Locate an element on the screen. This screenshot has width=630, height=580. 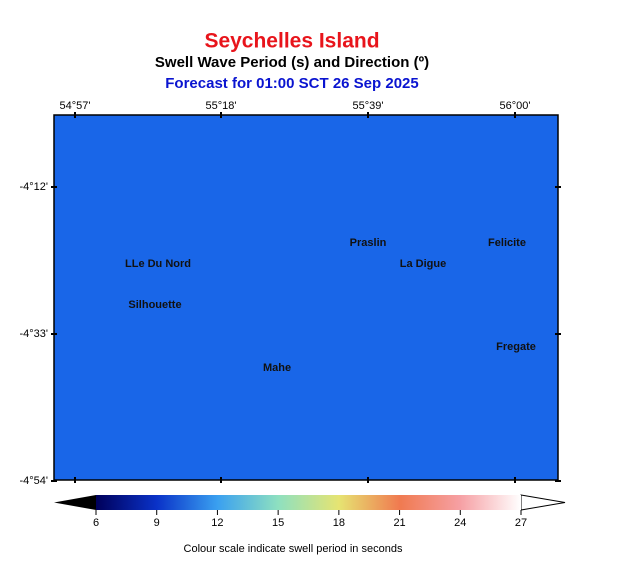
colorbar-high-arrow is located at coordinates (543, 502).